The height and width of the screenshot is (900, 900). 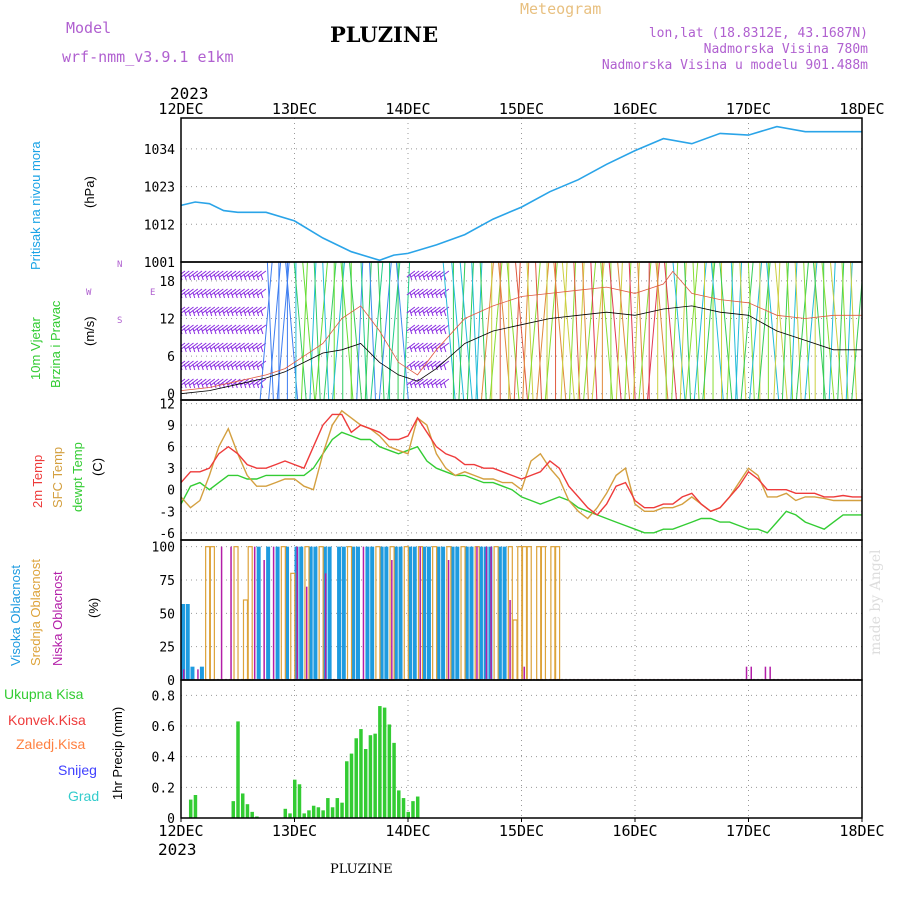 What do you see at coordinates (148, 57) in the screenshot?
I see `model-name: wrf-nmm_v3.9.1 e1km` at bounding box center [148, 57].